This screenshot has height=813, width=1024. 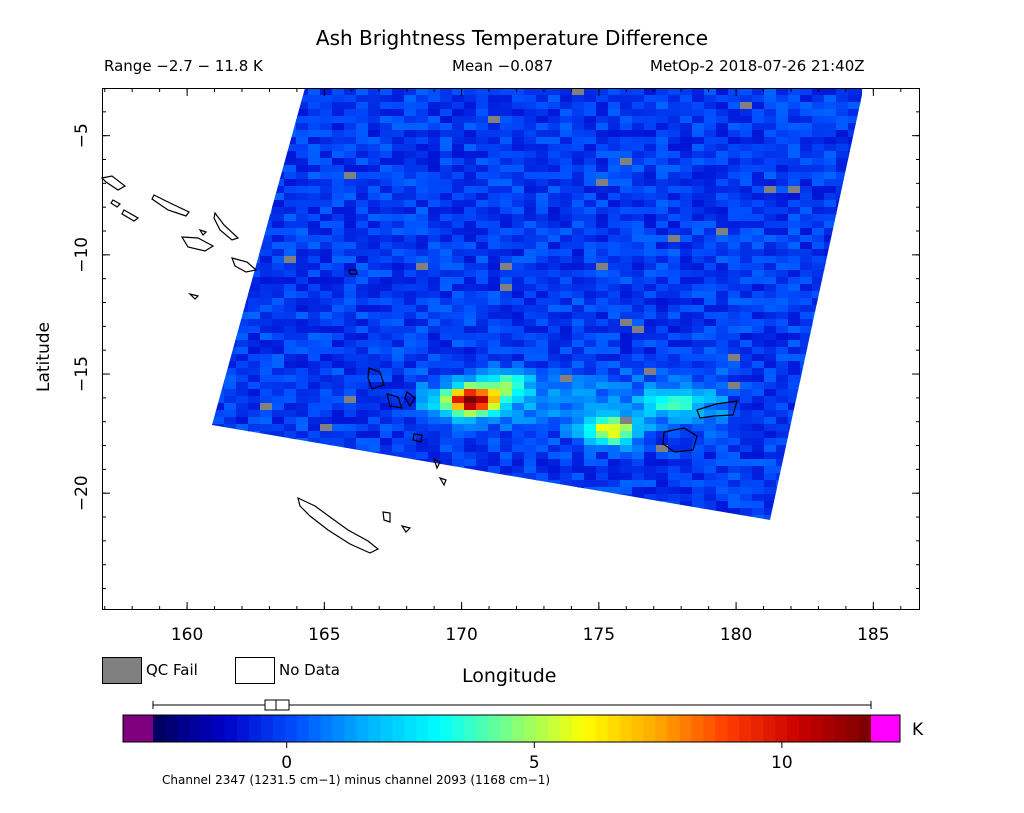 I want to click on coastline-vanua-levu, so click(x=717, y=409).